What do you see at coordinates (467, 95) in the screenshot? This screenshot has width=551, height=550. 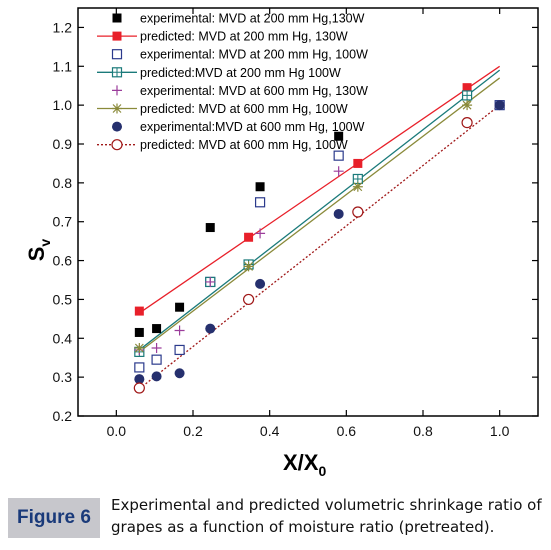 I see `data-point-s3` at bounding box center [467, 95].